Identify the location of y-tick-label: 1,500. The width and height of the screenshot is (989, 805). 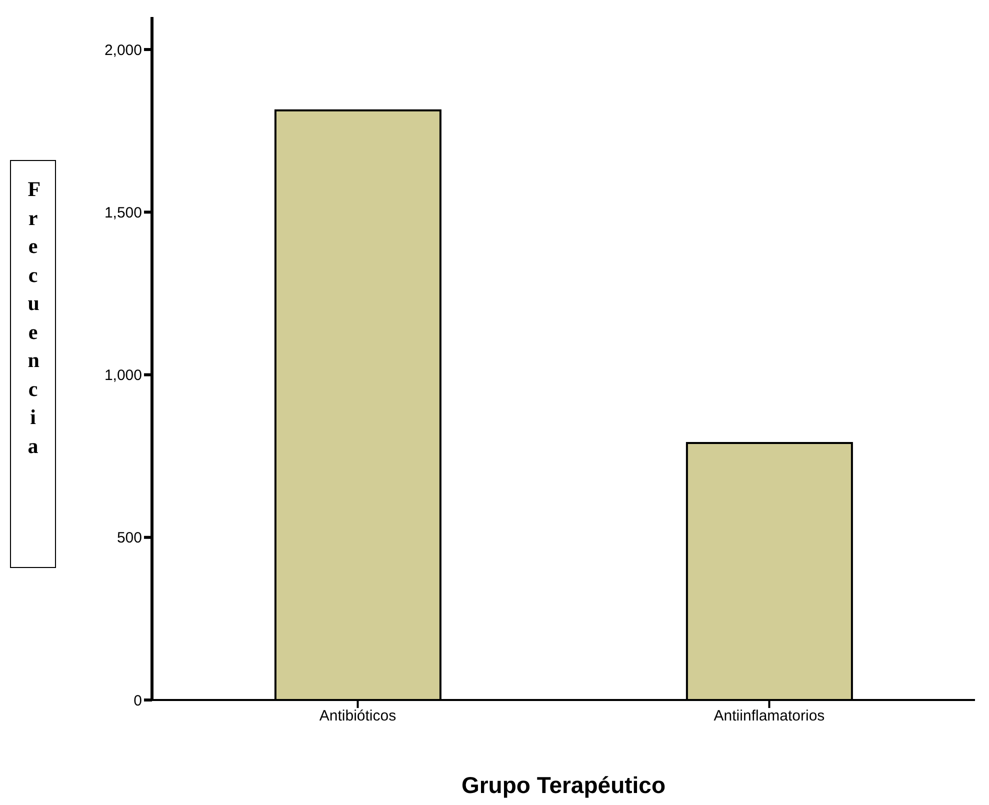
(123, 213).